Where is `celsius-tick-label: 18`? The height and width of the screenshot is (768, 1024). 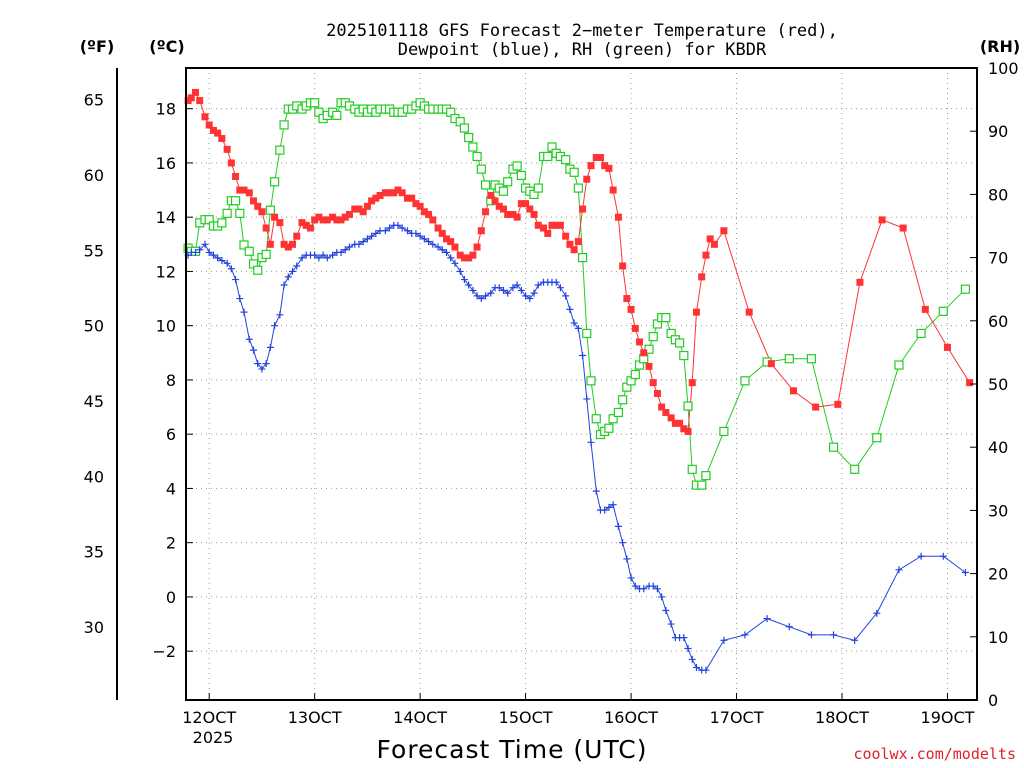
celsius-tick-label: 18 is located at coordinates (166, 109).